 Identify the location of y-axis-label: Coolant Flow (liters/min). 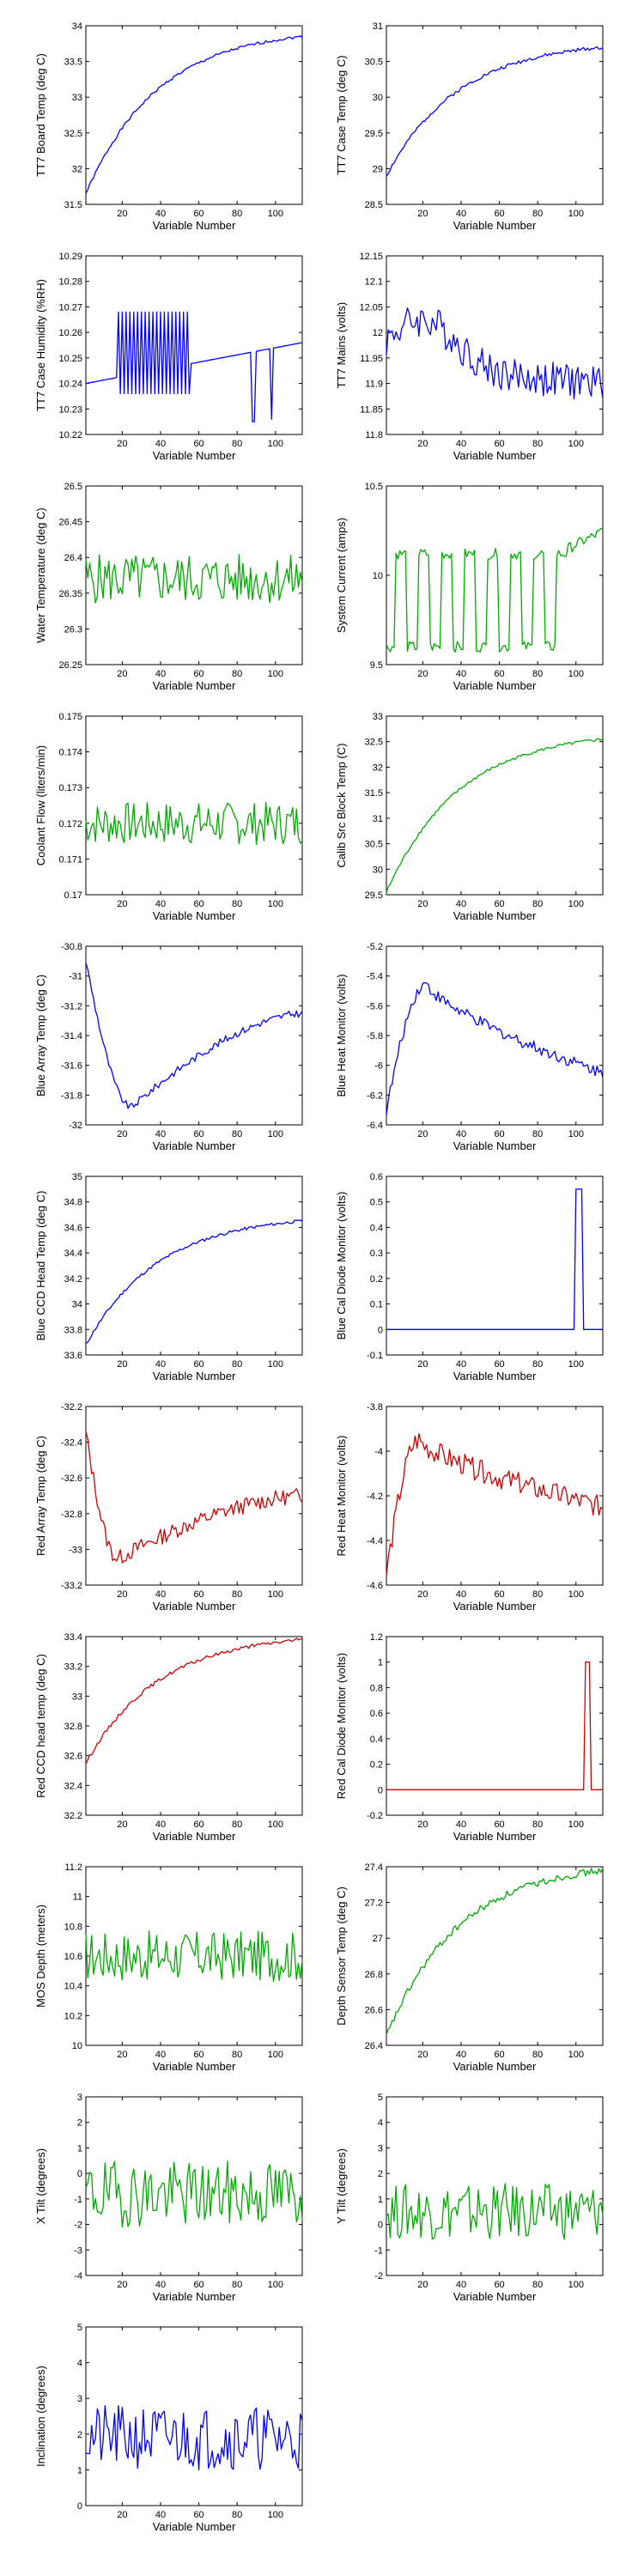
(40, 806).